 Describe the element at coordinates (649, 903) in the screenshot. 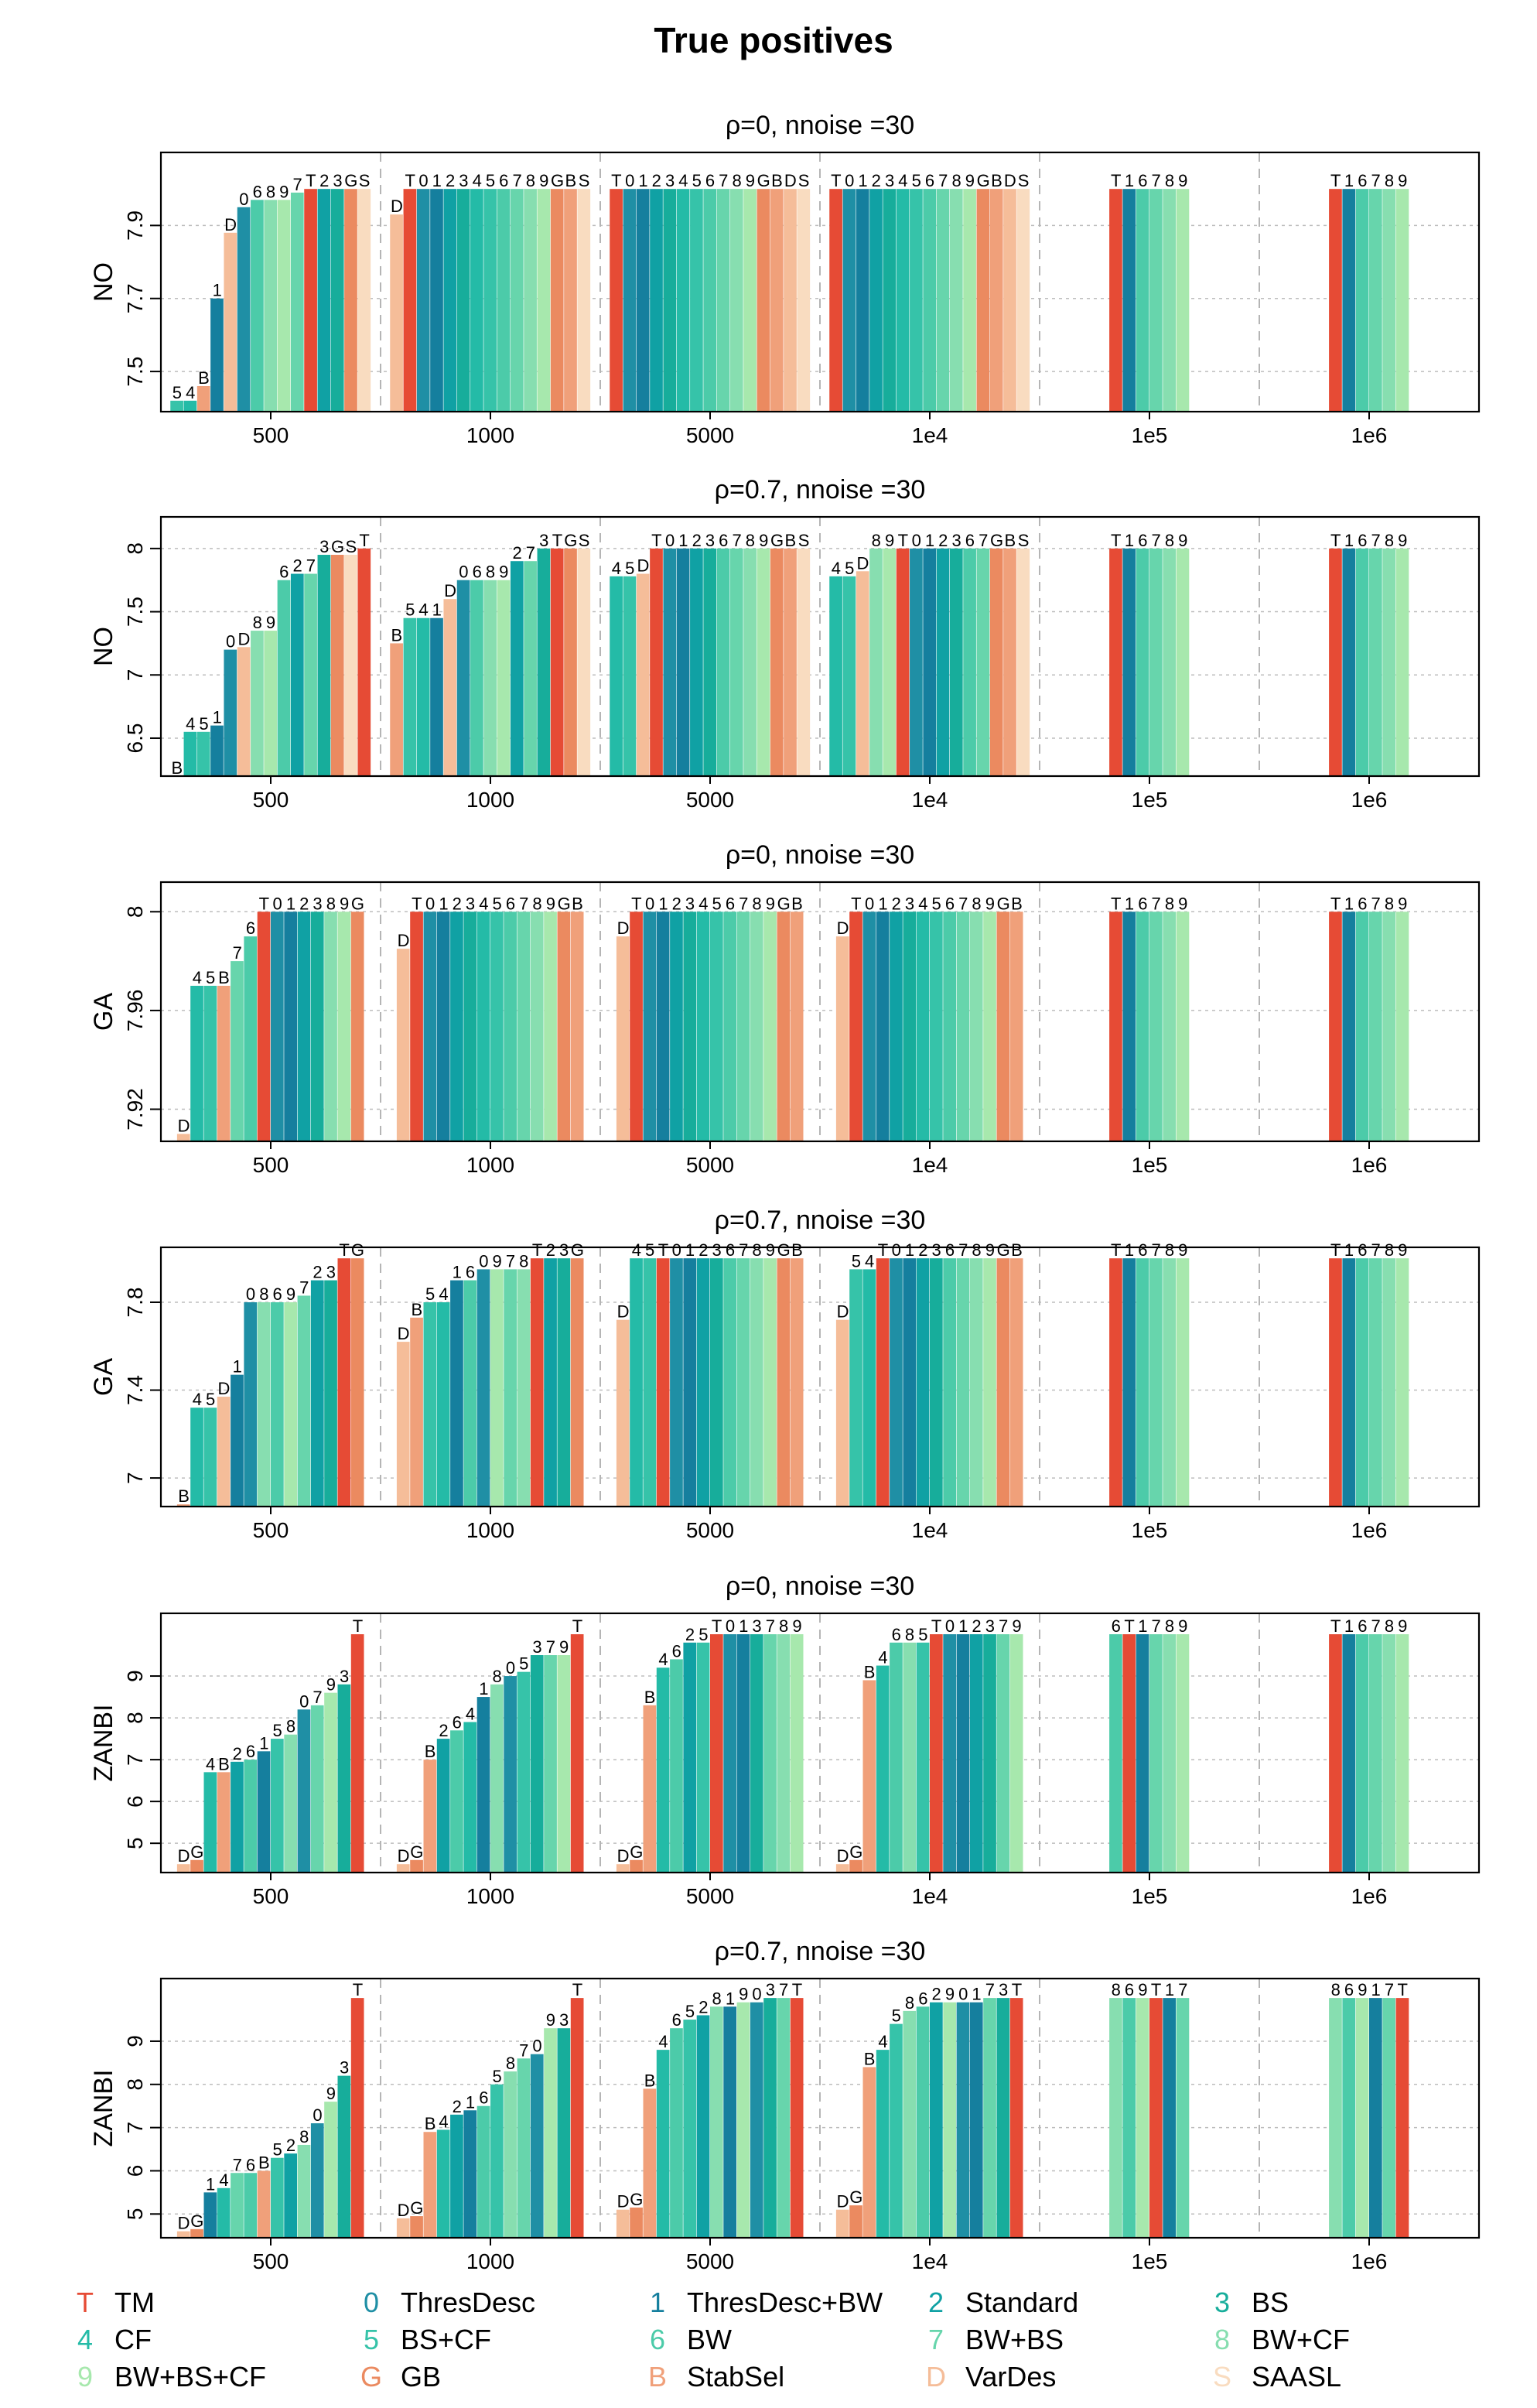

I see `bar-label: 0` at that location.